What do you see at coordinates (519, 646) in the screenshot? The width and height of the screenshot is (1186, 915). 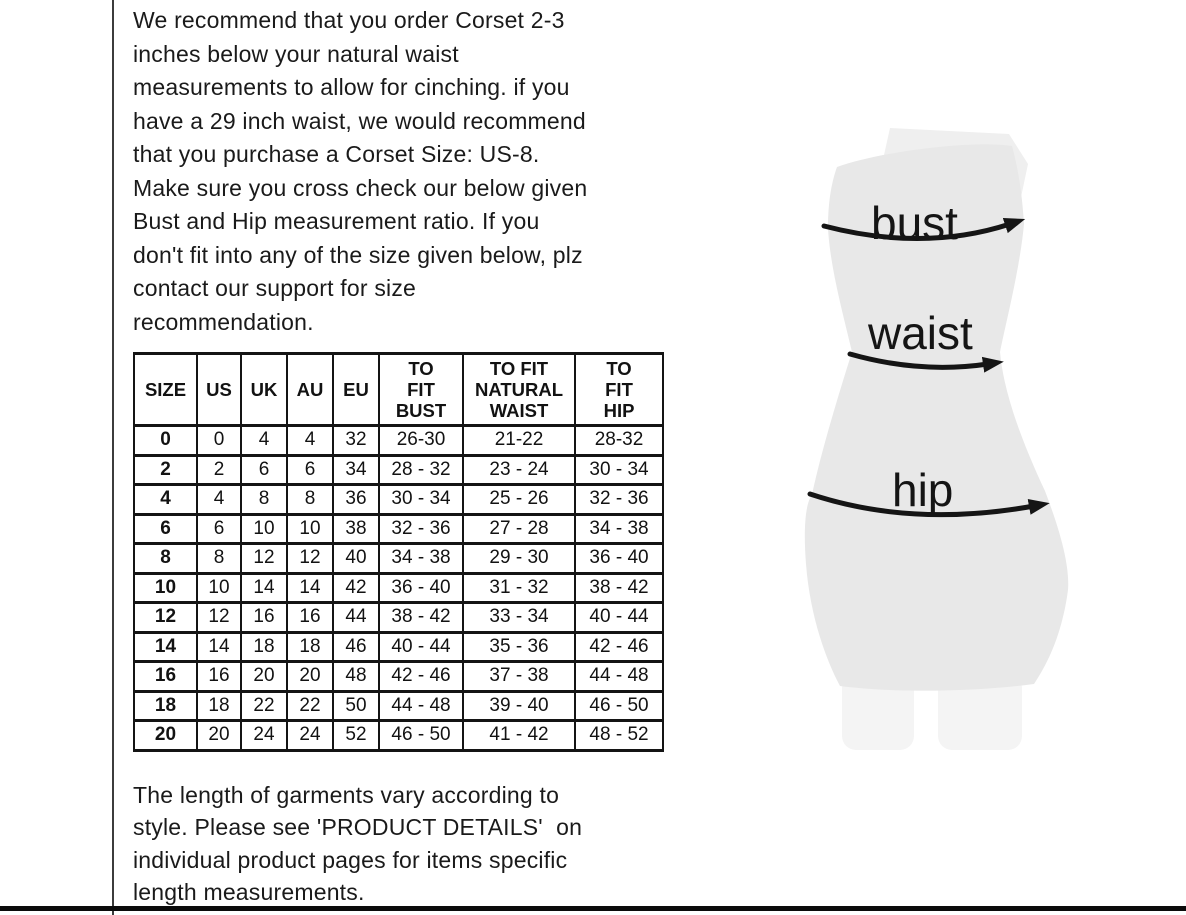 I see `value-cell: 35 - 36` at bounding box center [519, 646].